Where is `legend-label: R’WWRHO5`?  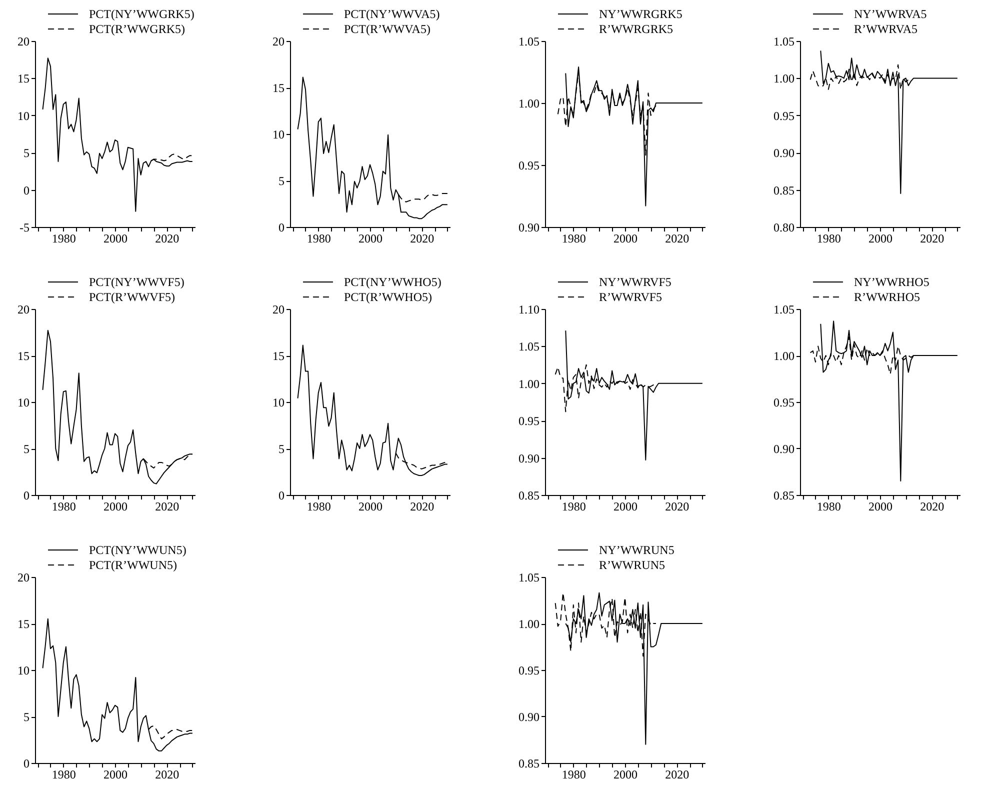
legend-label: R’WWRHO5 is located at coordinates (887, 297).